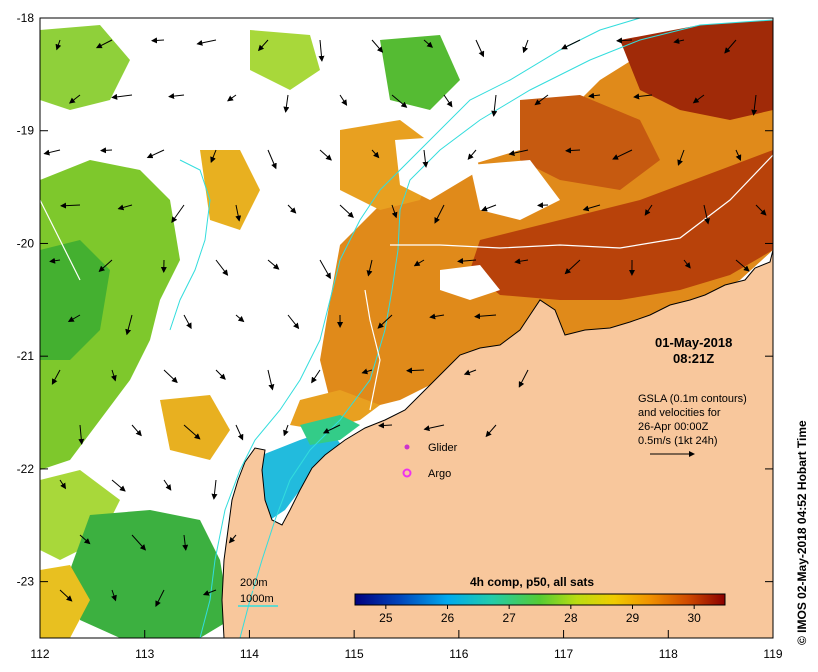 The height and width of the screenshot is (672, 818). I want to click on x-tick-label: 112, so click(39, 654).